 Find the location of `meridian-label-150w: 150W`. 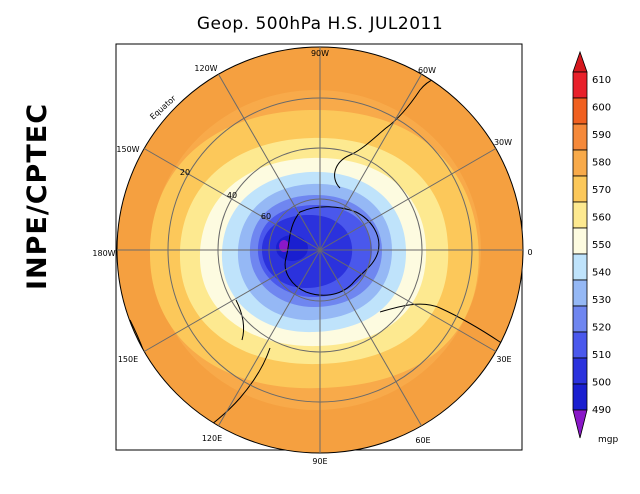

meridian-label-150w: 150W is located at coordinates (127, 149).